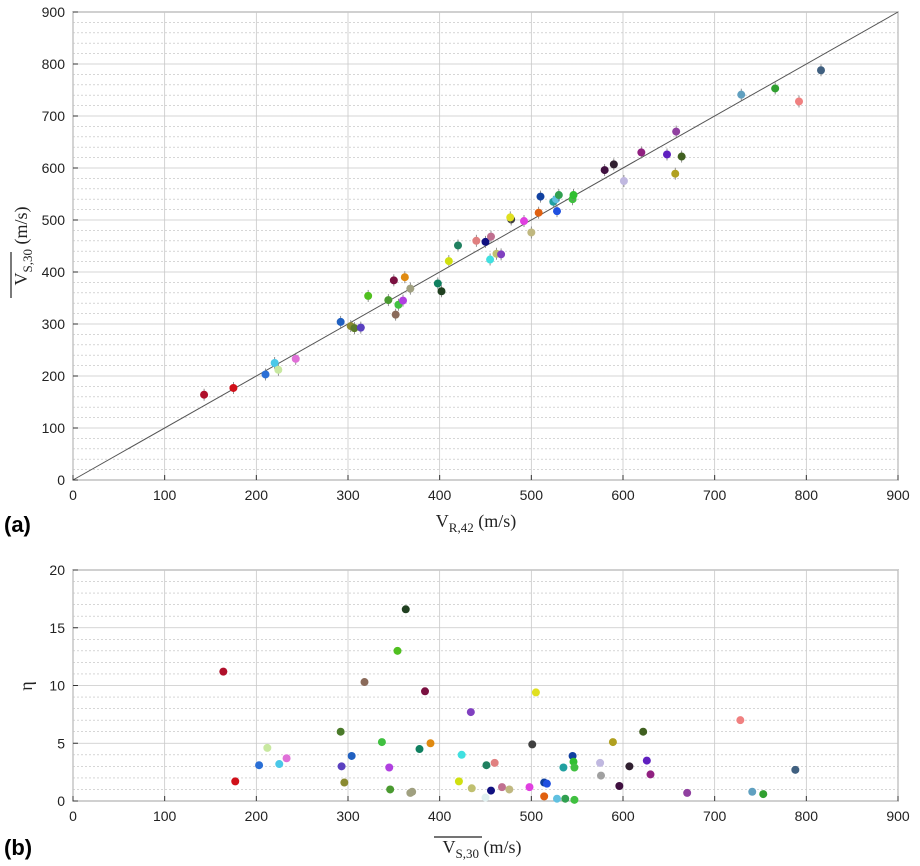 Image resolution: width=920 pixels, height=866 pixels. Describe the element at coordinates (54, 168) in the screenshot. I see `panel-a-y-tick-label: 600` at that location.